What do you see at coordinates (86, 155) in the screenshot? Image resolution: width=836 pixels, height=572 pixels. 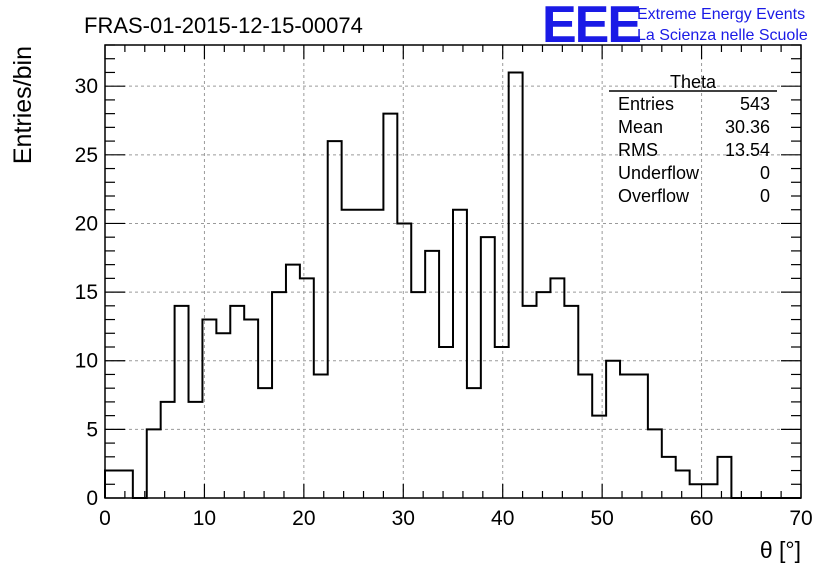 I see `y-tick-label: 25` at bounding box center [86, 155].